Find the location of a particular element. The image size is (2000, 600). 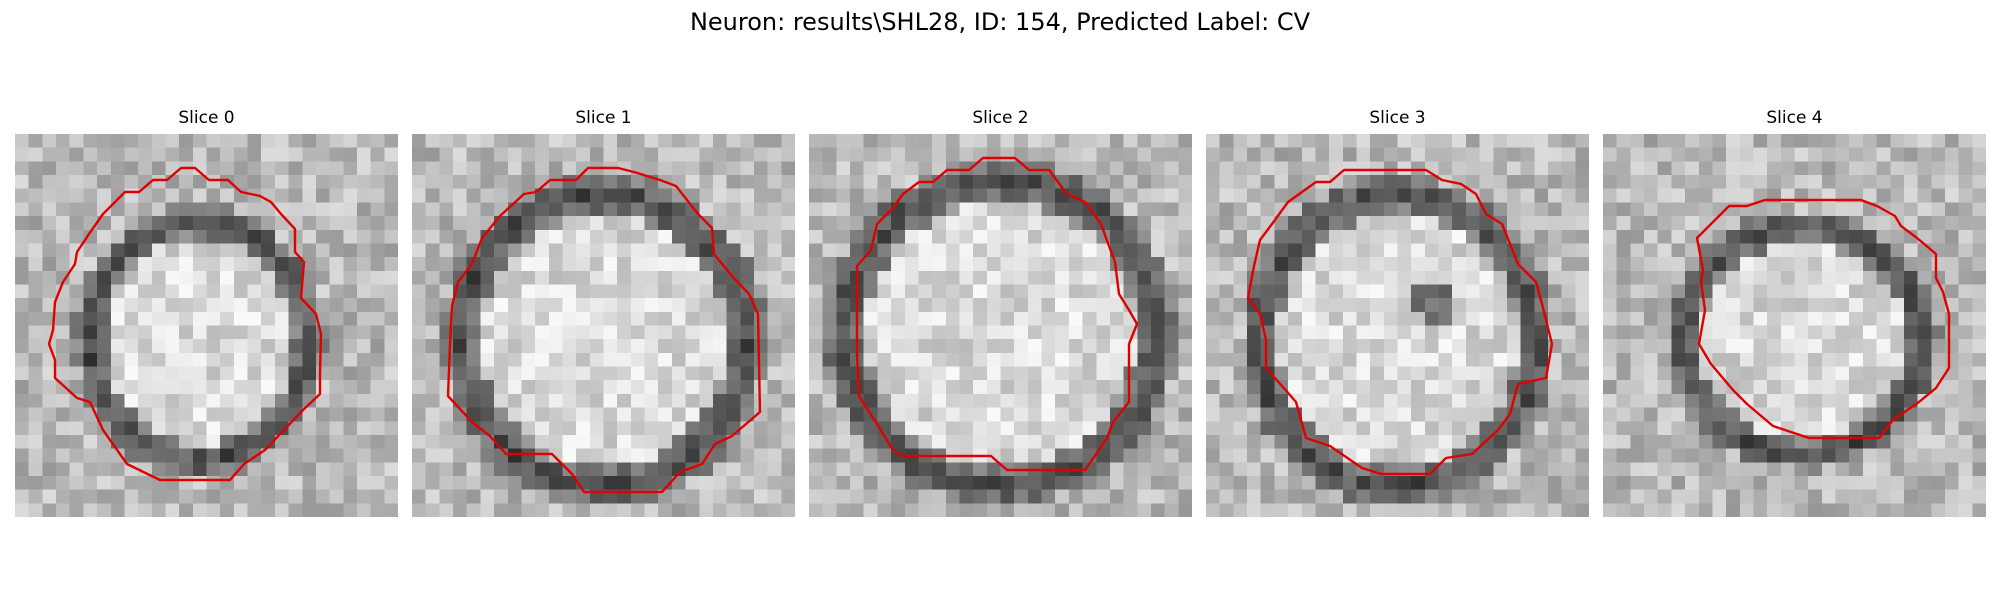

slice-panel-1: Slice 1 is located at coordinates (603, 312).